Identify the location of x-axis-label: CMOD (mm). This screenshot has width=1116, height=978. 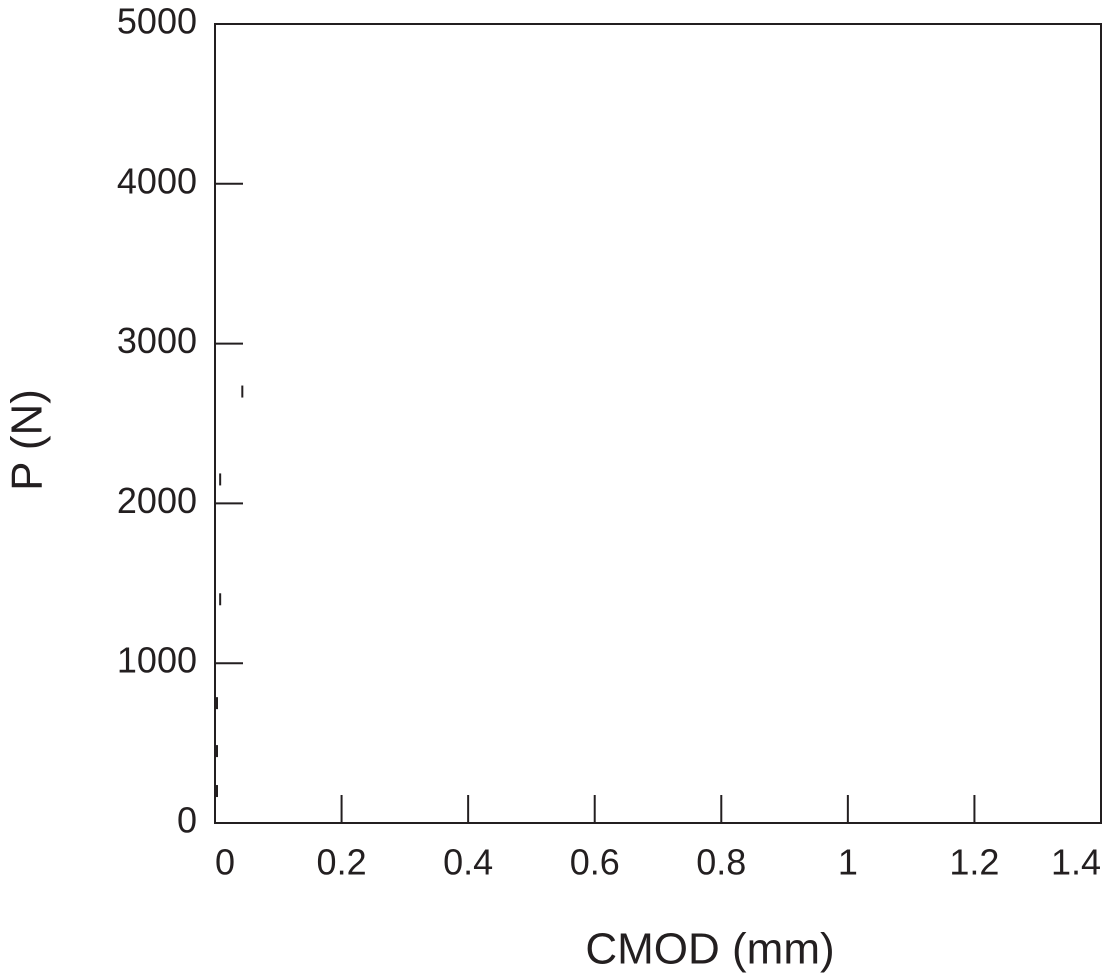
(709, 949).